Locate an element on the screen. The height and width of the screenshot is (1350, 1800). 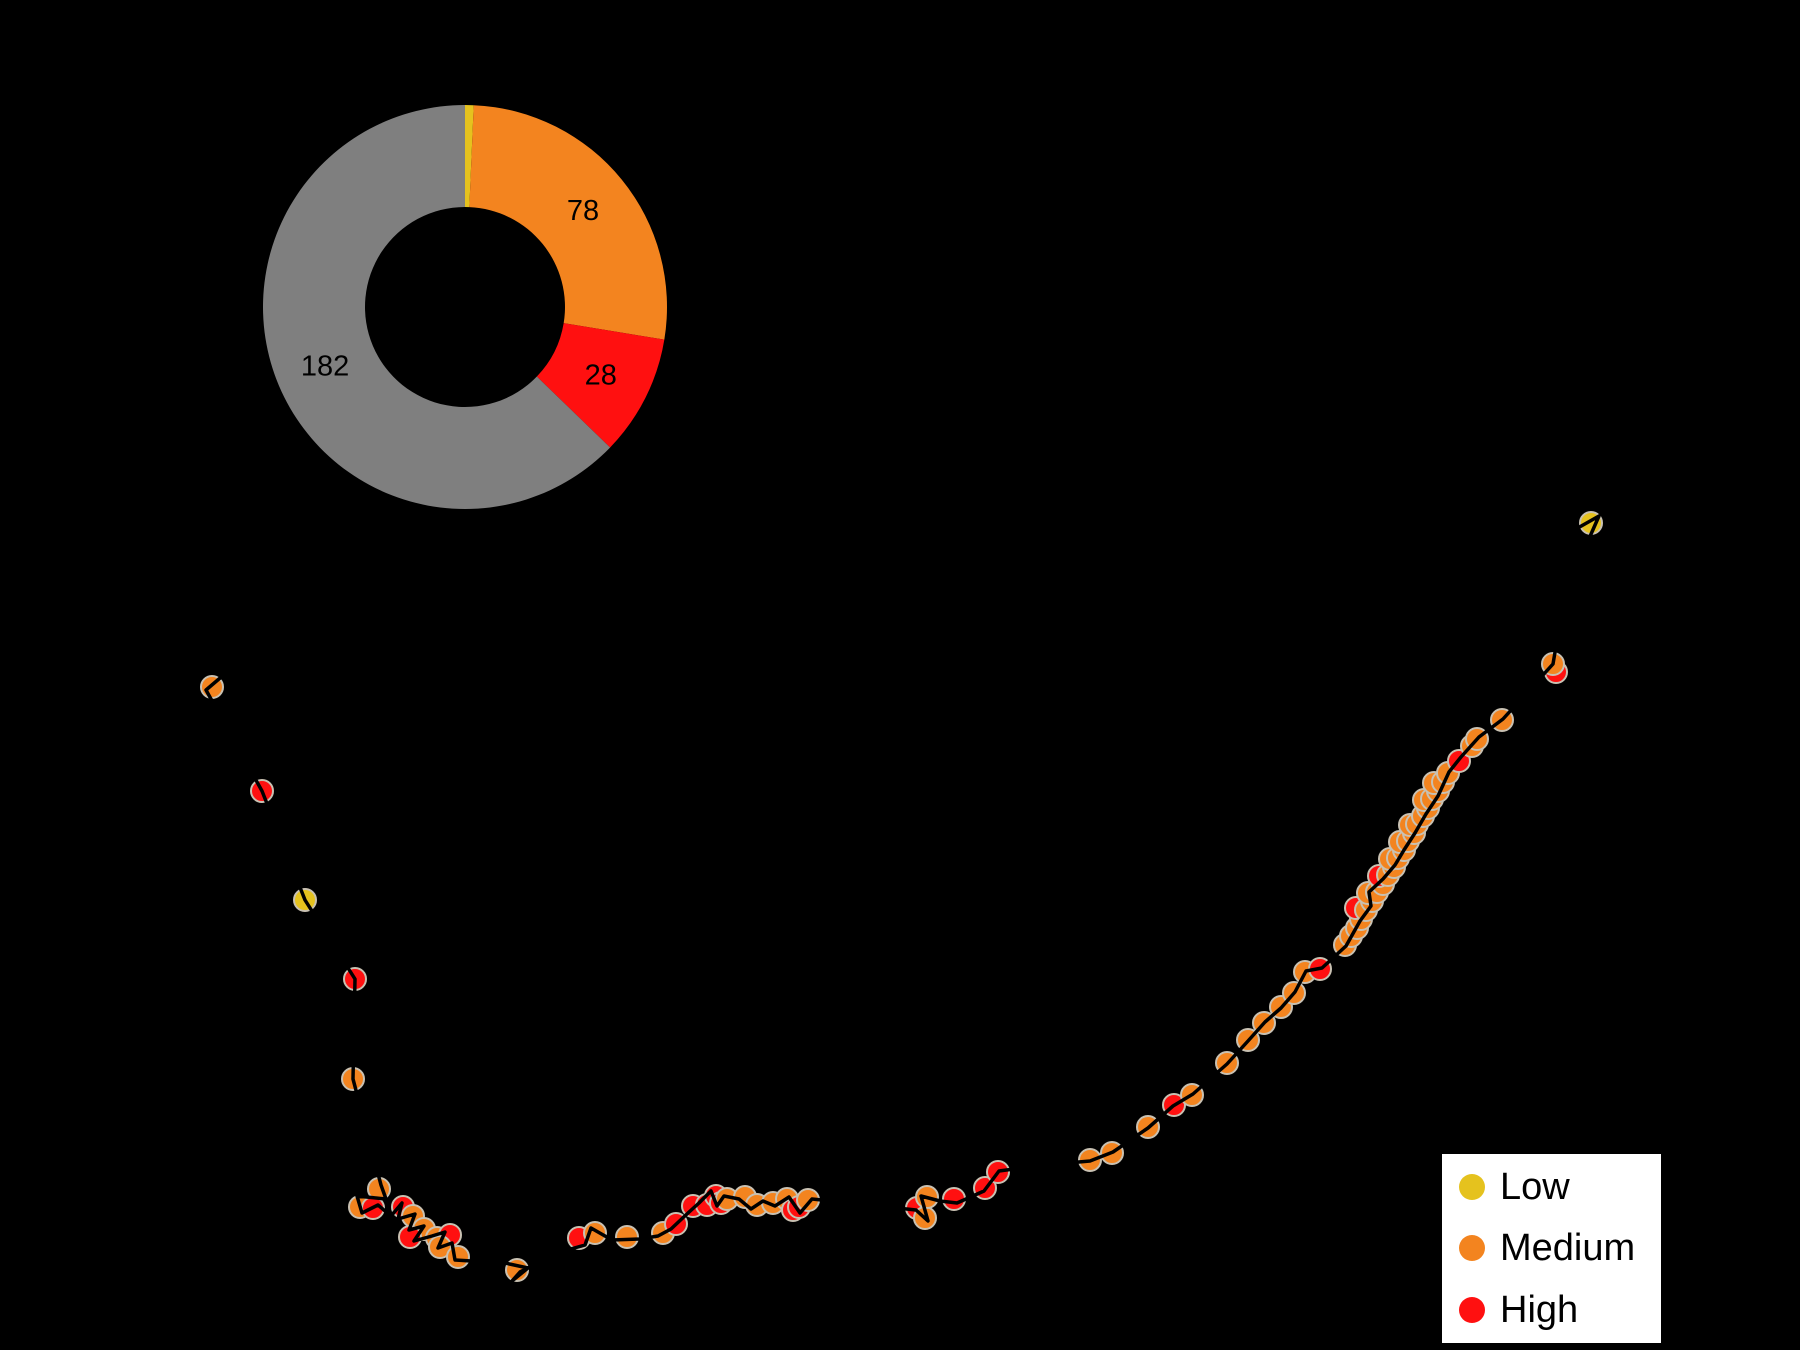
legend-label-low: Low is located at coordinates (1535, 1187).